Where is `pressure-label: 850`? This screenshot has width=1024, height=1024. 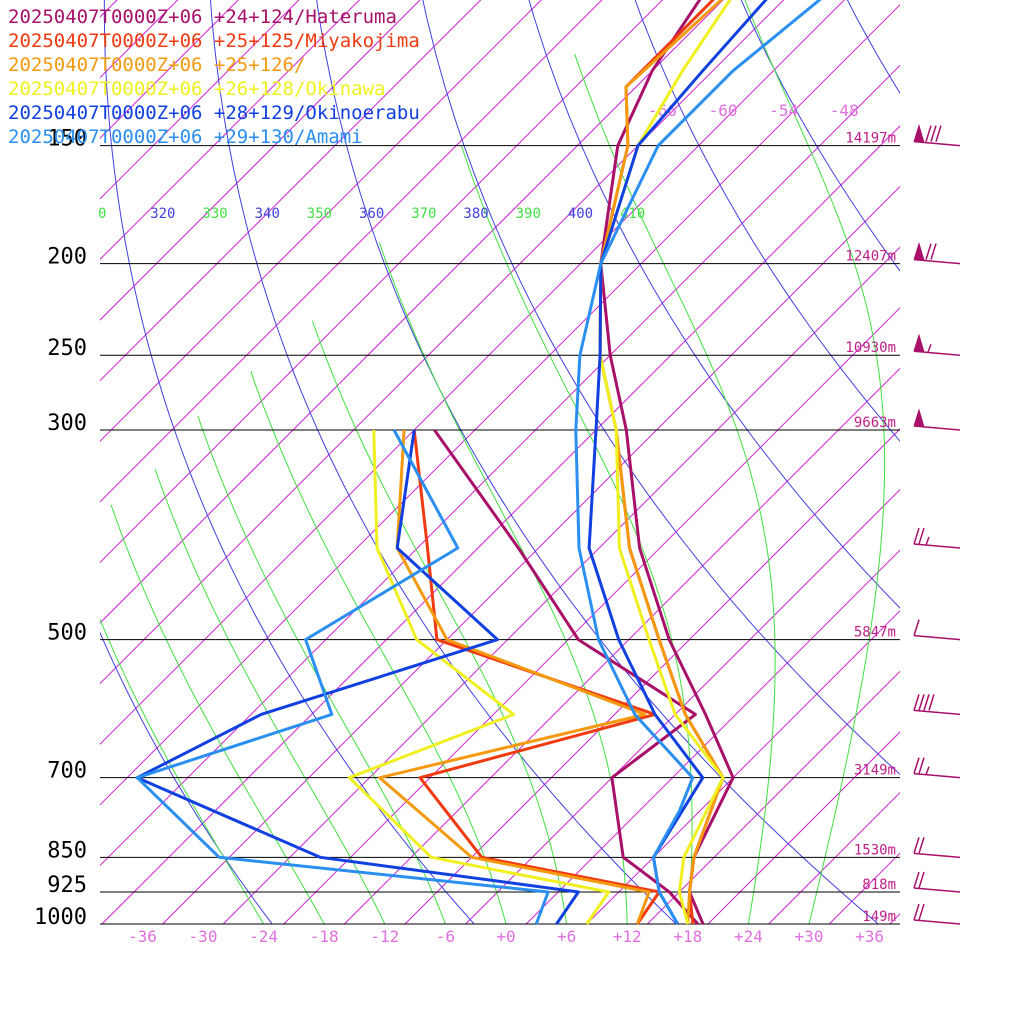
pressure-label: 850 is located at coordinates (67, 850).